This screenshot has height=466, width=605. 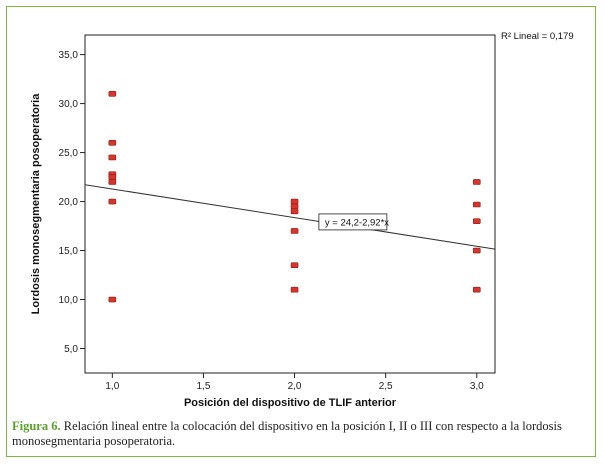 I want to click on y-tick-label: 10,0, so click(x=69, y=300).